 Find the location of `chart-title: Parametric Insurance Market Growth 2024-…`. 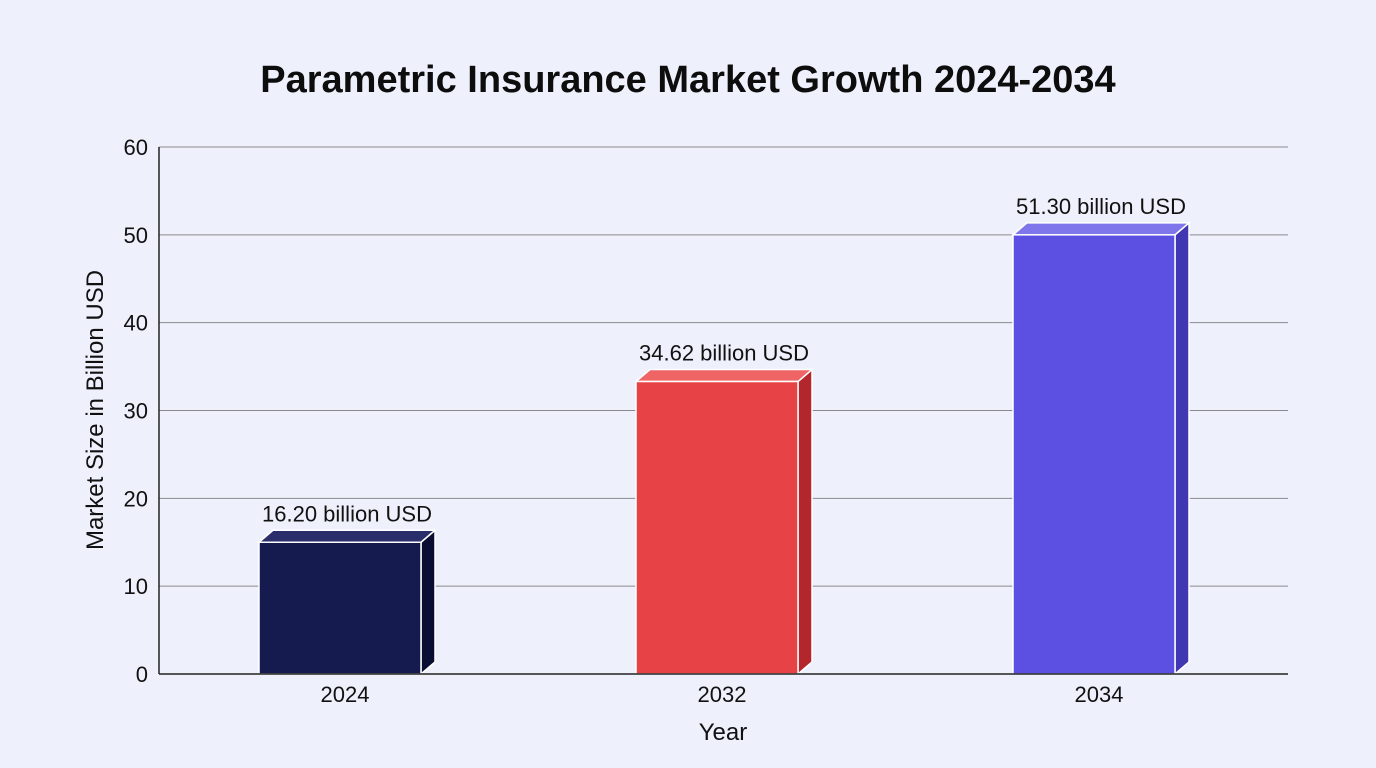

chart-title: Parametric Insurance Market Growth 2024-… is located at coordinates (687, 80).